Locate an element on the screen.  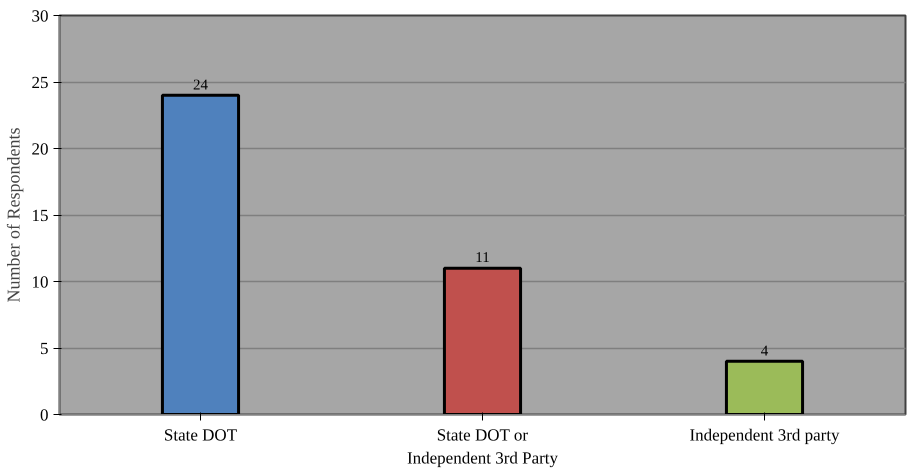
y-tick-label: 0 is located at coordinates (44, 415).